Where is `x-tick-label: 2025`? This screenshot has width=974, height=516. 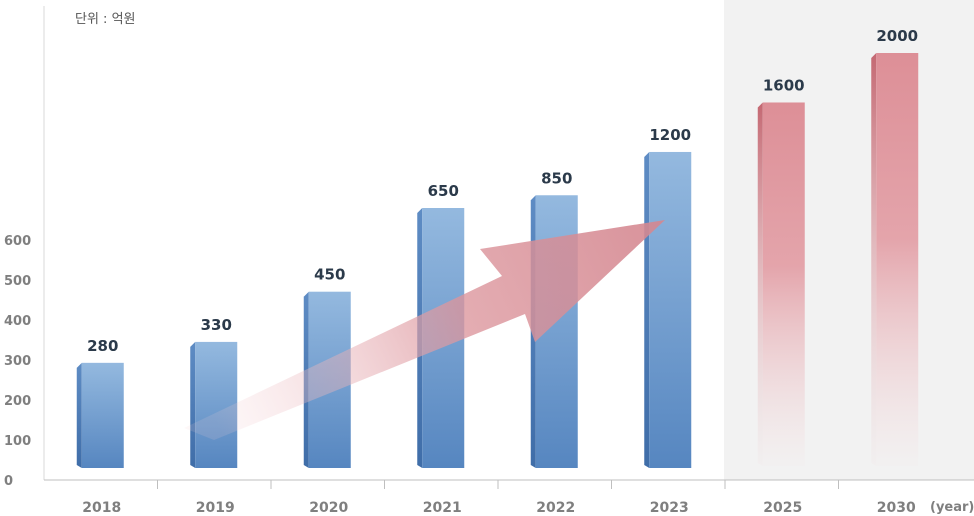
x-tick-label: 2025 is located at coordinates (782, 508).